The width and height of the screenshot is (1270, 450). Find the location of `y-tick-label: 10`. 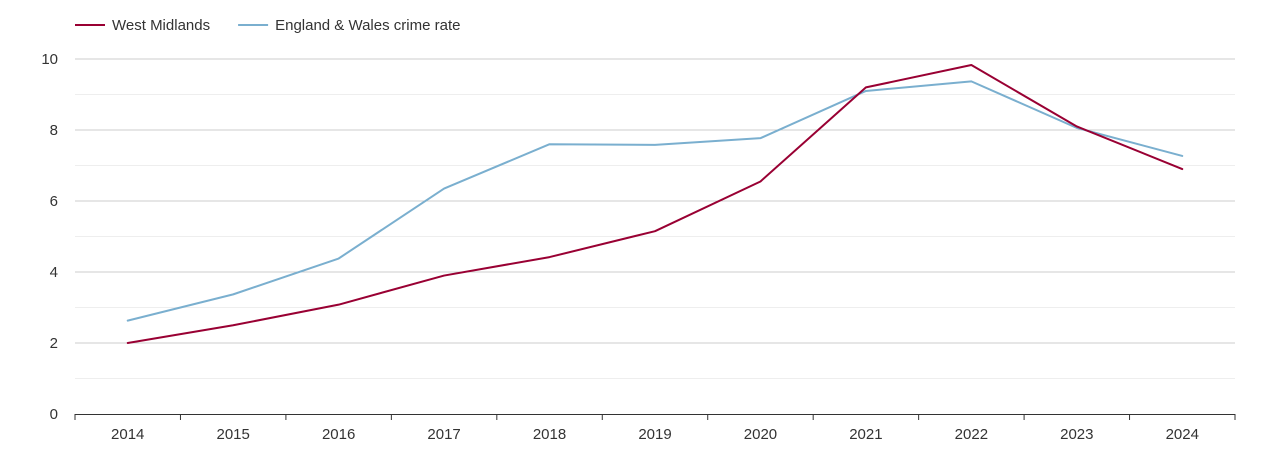

y-tick-label: 10 is located at coordinates (49, 59).